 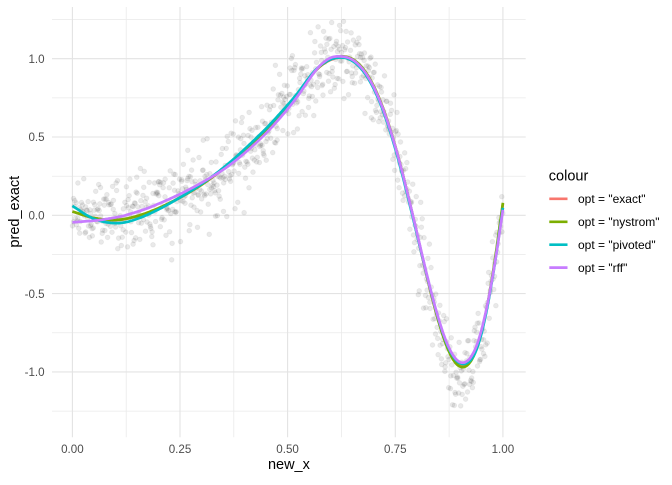 What do you see at coordinates (180, 449) in the screenshot?
I see `svg-text: 0.25` at bounding box center [180, 449].